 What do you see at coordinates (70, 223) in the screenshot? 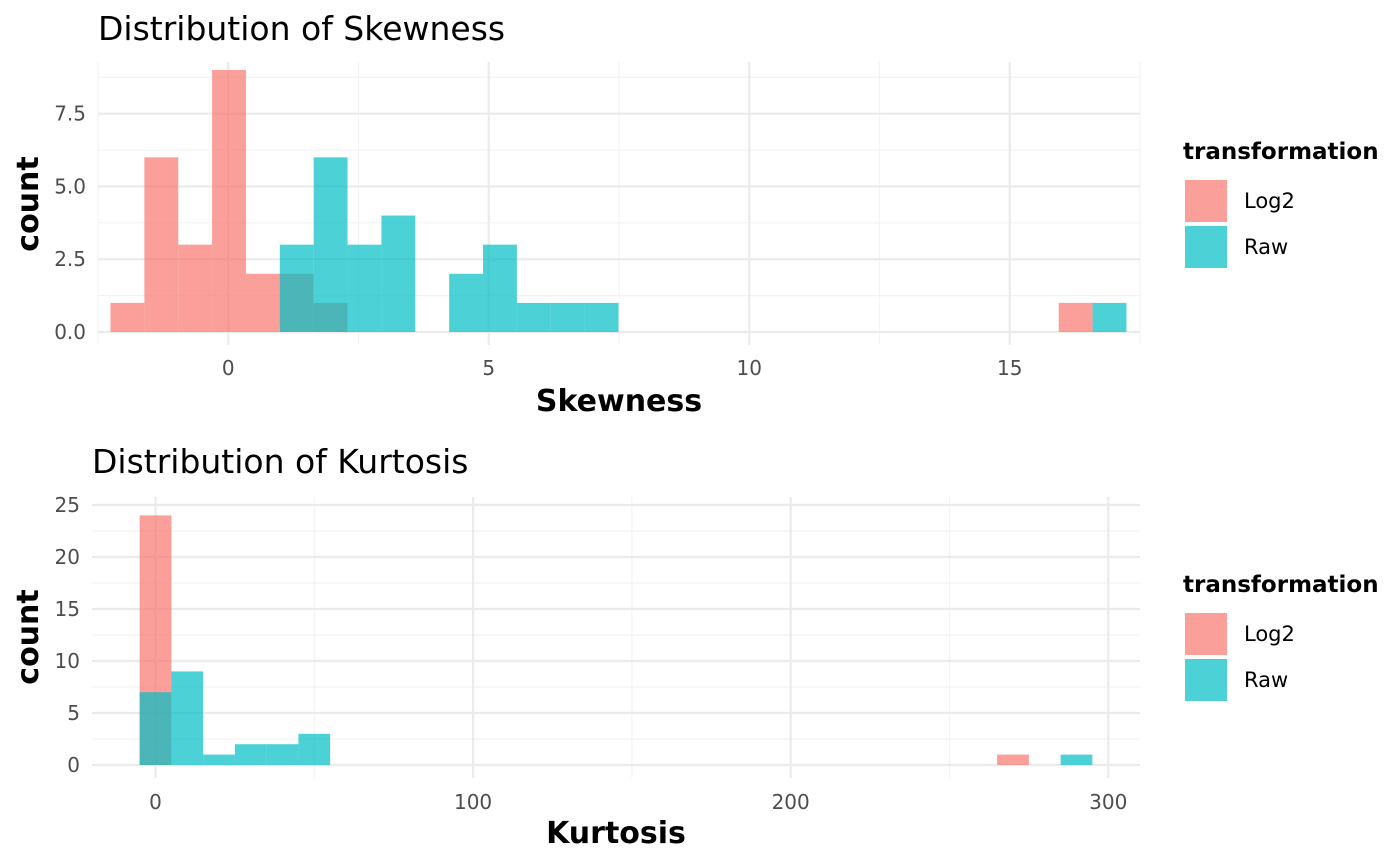
I see `skewness-y-ticks: 0.0 2.5 5.0 7.5` at bounding box center [70, 223].